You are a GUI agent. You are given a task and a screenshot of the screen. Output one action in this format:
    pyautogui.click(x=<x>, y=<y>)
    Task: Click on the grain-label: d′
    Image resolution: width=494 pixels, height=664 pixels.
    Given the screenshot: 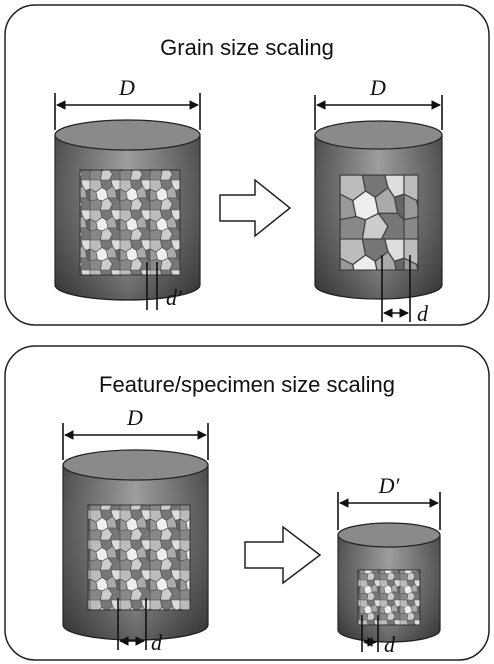 What is the action you would take?
    pyautogui.click(x=174, y=297)
    